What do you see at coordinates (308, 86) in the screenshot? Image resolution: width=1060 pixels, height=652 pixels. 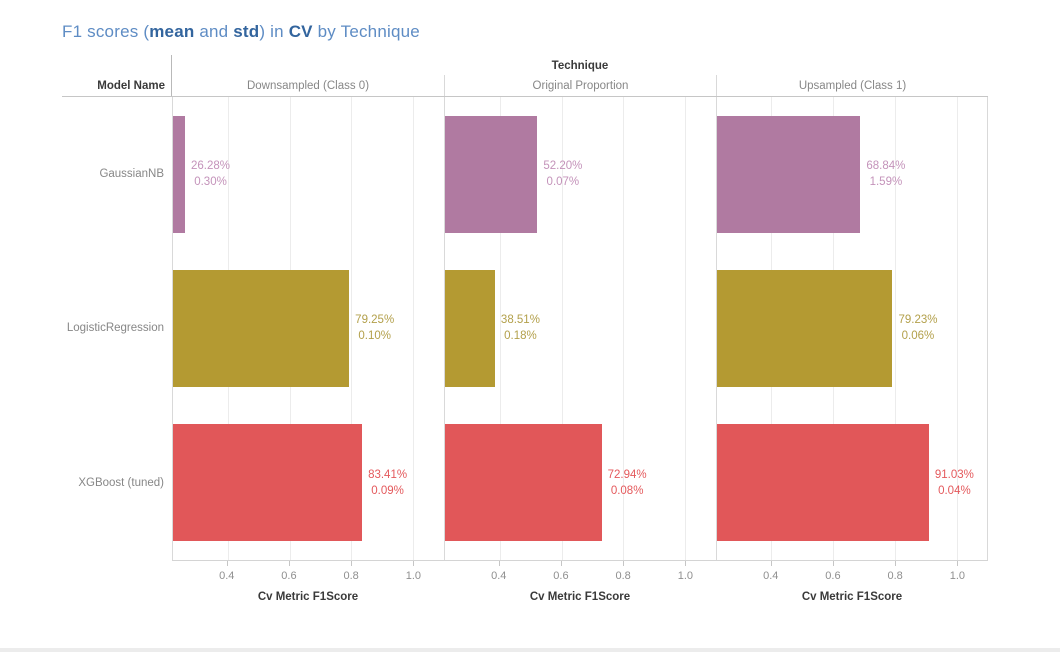 I see `facet-label: Downsampled (Class 0)` at bounding box center [308, 86].